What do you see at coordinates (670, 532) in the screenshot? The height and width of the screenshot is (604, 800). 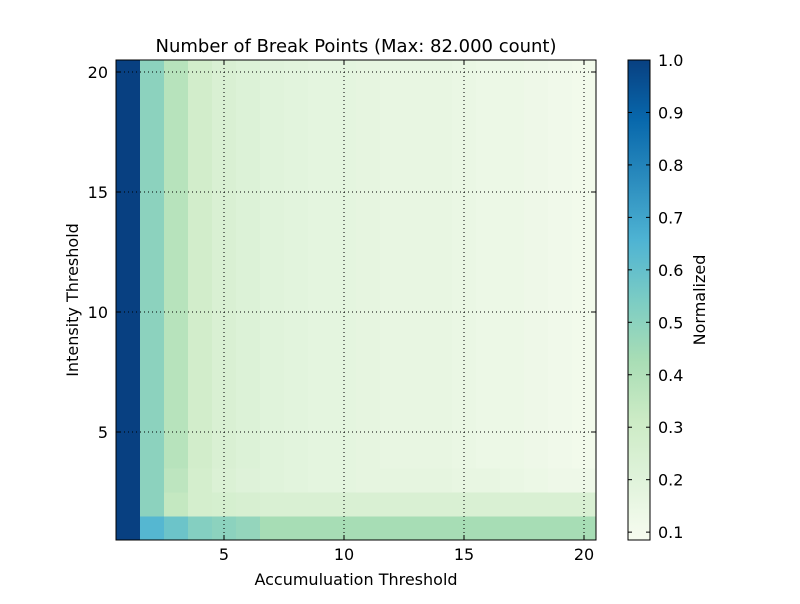 I see `colorbar-tick-label: 0.1` at bounding box center [670, 532].